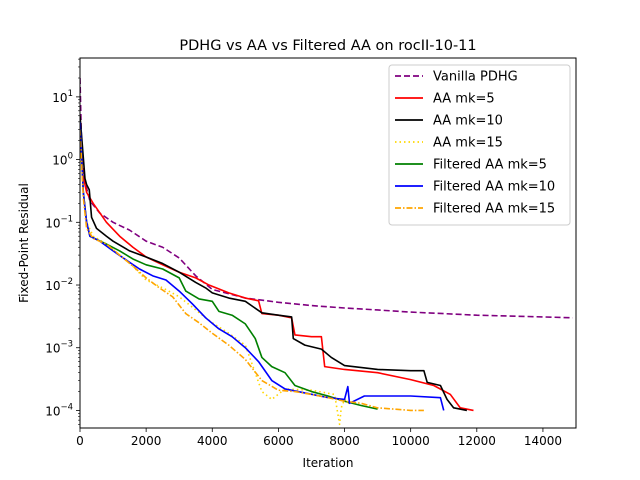  I want to click on x-tick-label: 14000, so click(543, 441).